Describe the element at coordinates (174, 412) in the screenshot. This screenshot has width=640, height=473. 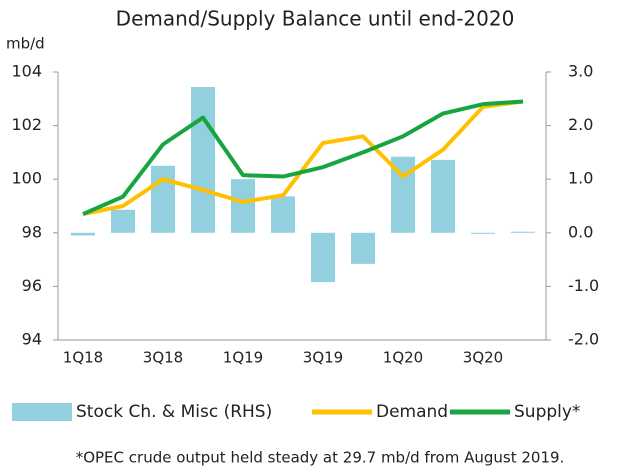
I see `legend-label: Stock Ch. & Misc (RHS)` at that location.